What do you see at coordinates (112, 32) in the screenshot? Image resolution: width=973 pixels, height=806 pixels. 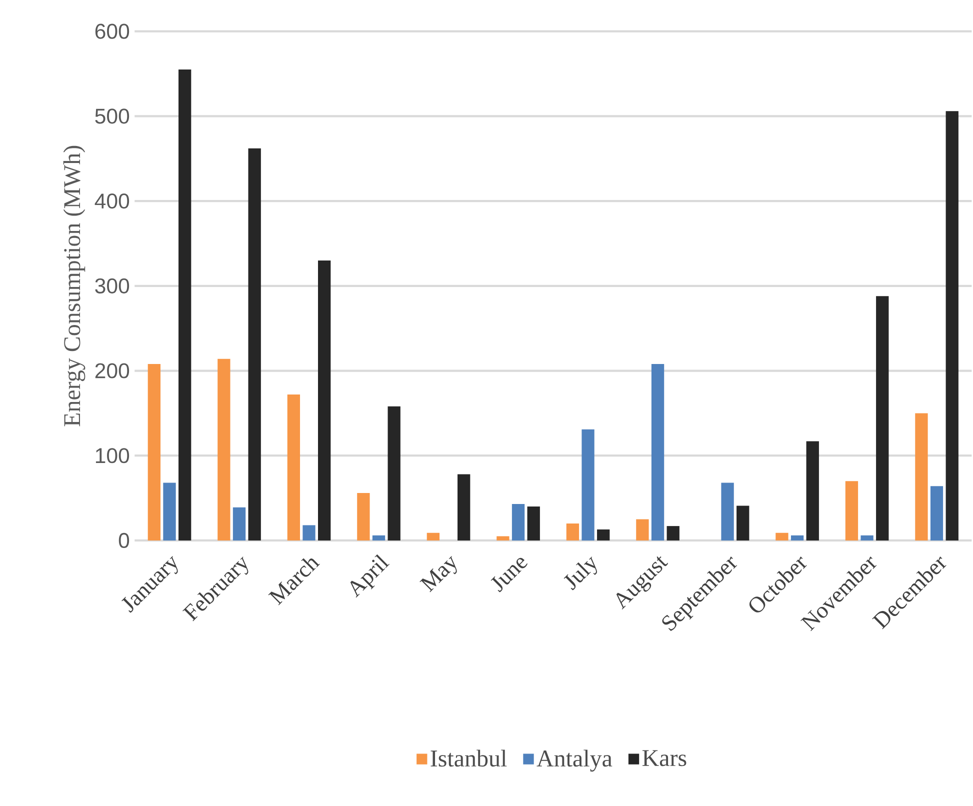 I see `y-tick-label: 600` at bounding box center [112, 32].